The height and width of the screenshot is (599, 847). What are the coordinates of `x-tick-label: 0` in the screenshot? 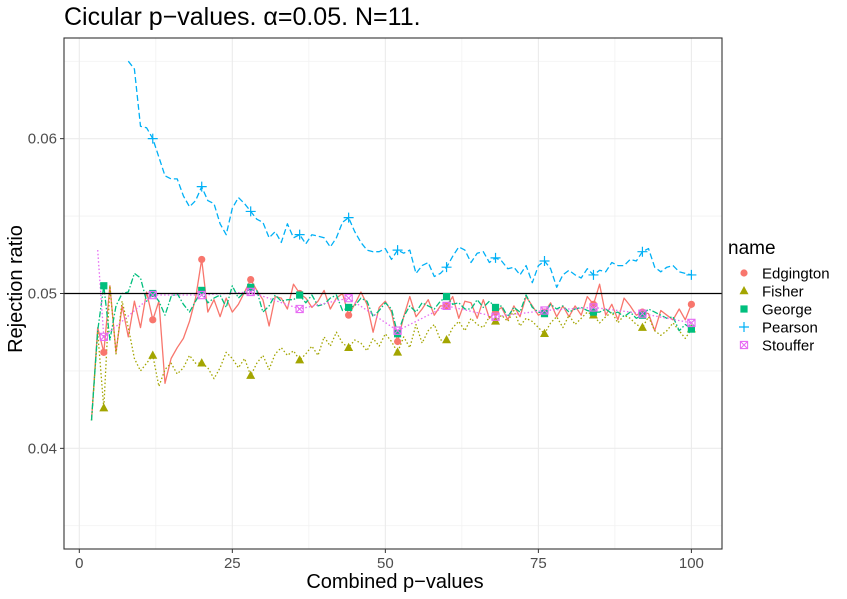 It's located at (79, 563).